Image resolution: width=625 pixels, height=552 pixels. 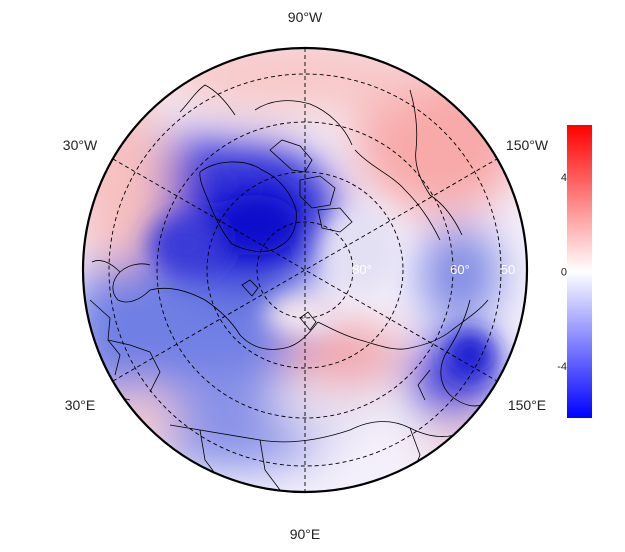 What do you see at coordinates (80, 145) in the screenshot?
I see `lon-label-upper-left: 30°W` at bounding box center [80, 145].